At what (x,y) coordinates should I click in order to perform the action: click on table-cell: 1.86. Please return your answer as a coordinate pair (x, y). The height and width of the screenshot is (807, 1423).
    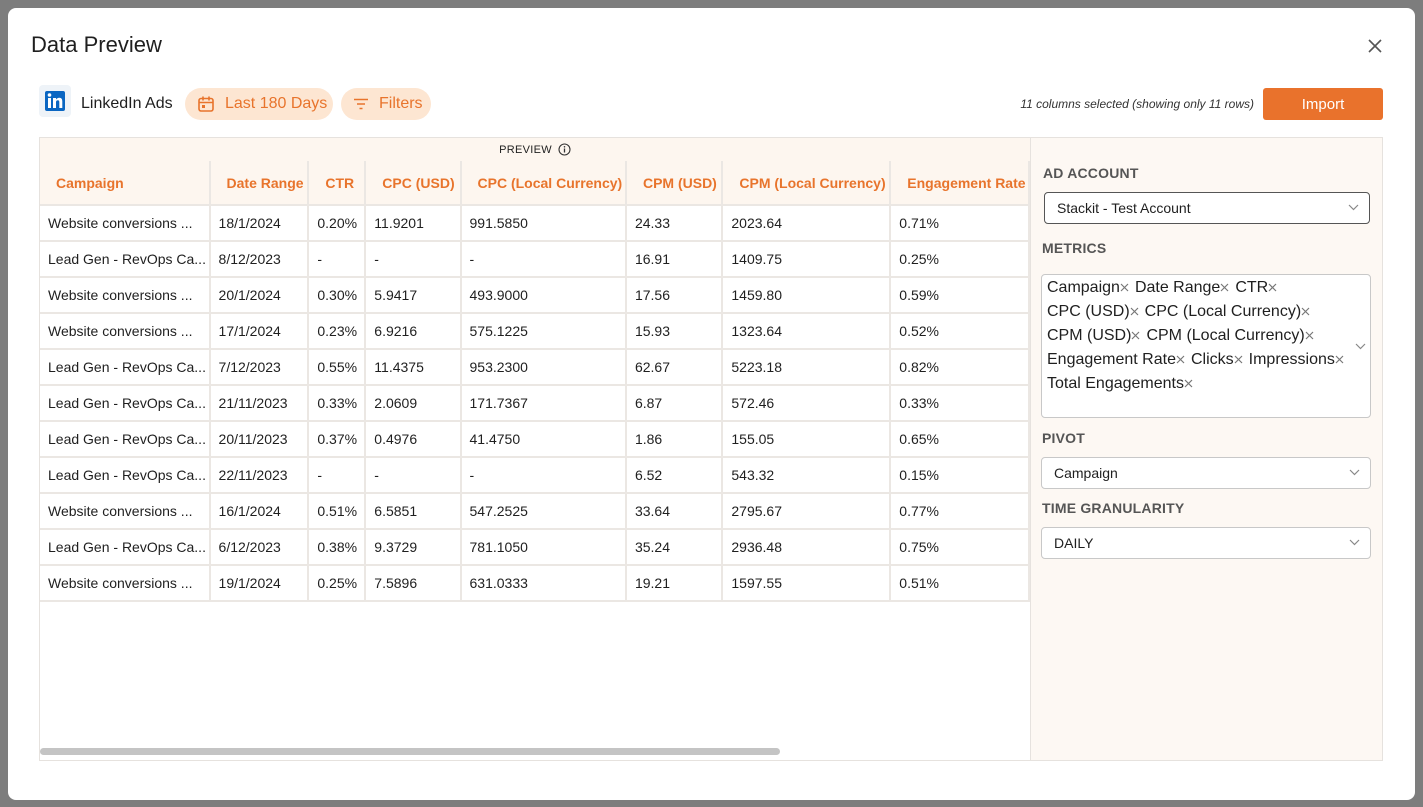
    Looking at the image, I should click on (674, 439).